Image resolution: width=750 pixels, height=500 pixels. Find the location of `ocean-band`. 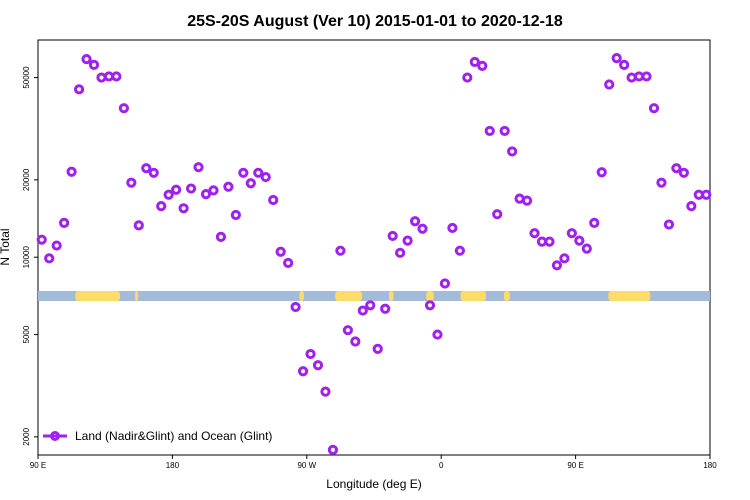

ocean-band is located at coordinates (374, 296).